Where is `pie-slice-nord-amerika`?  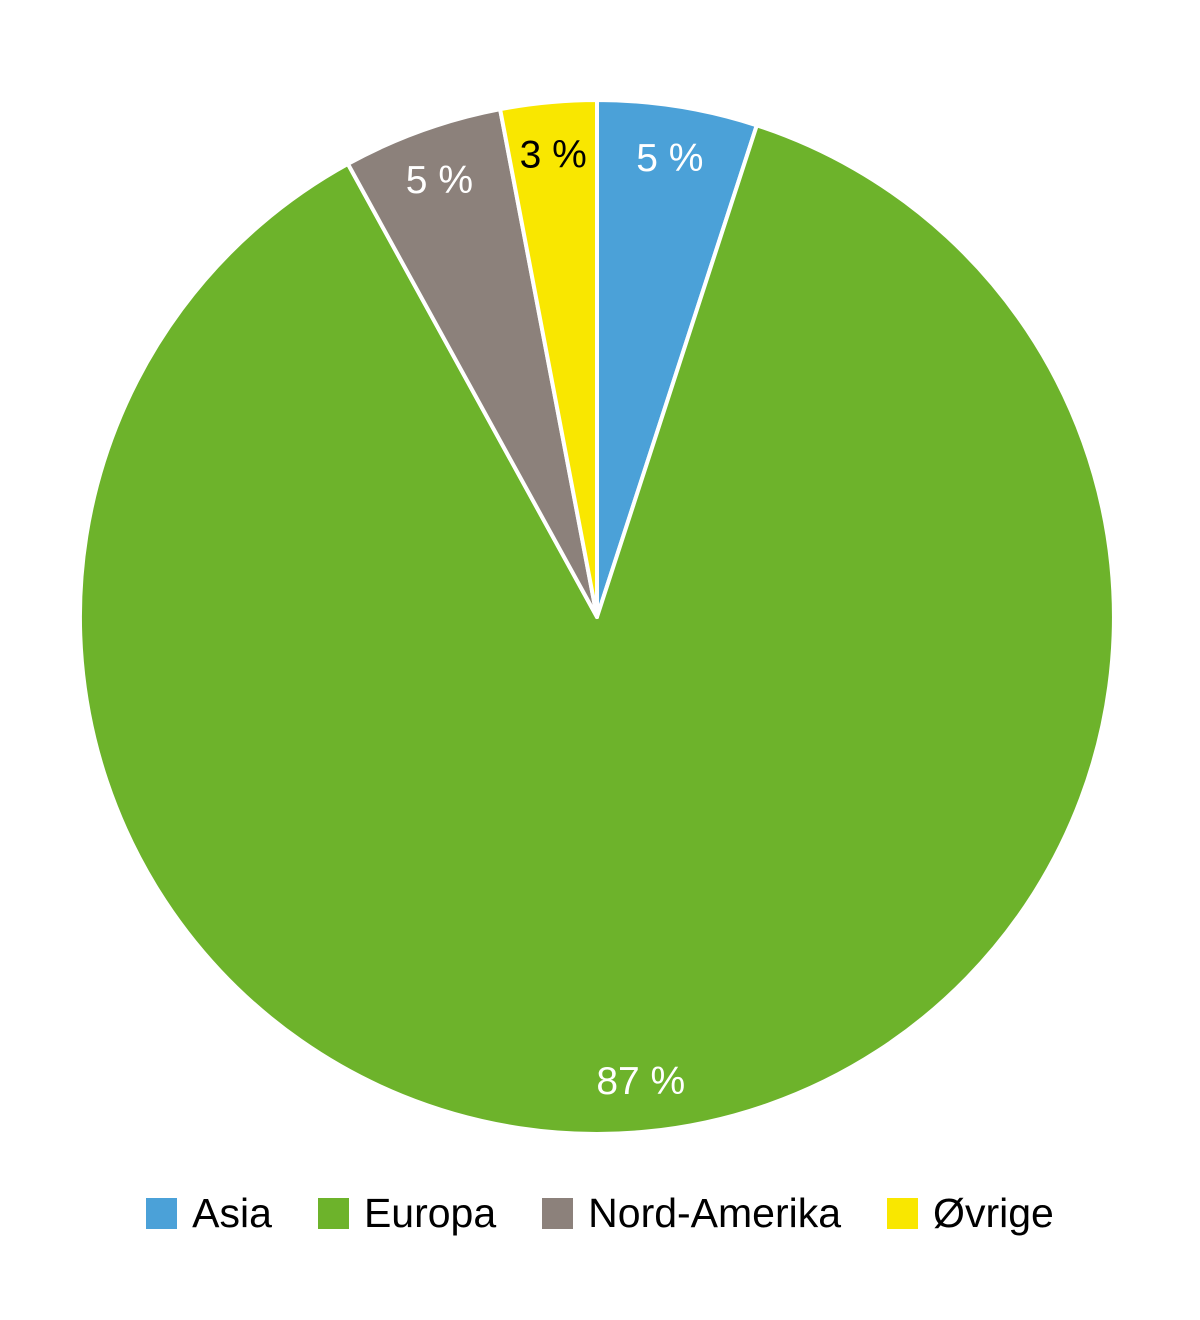
pie-slice-nord-amerika is located at coordinates (472, 363).